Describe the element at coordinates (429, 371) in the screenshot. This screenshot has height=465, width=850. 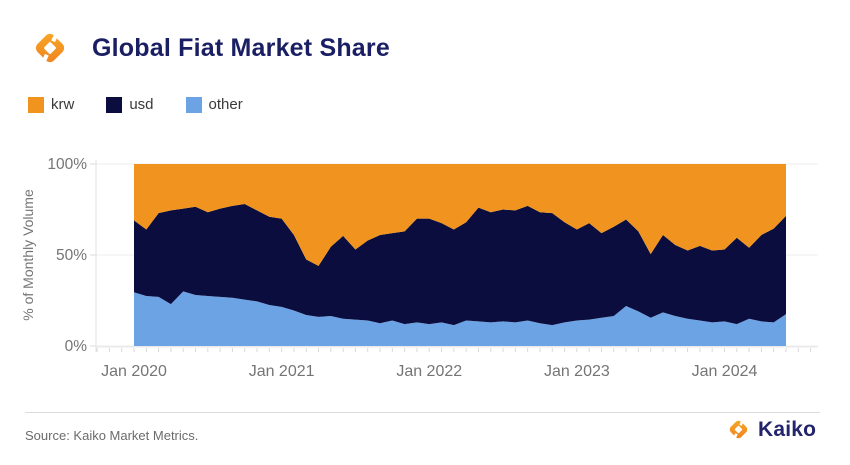
I see `x-tick-label: Jan 2022` at that location.